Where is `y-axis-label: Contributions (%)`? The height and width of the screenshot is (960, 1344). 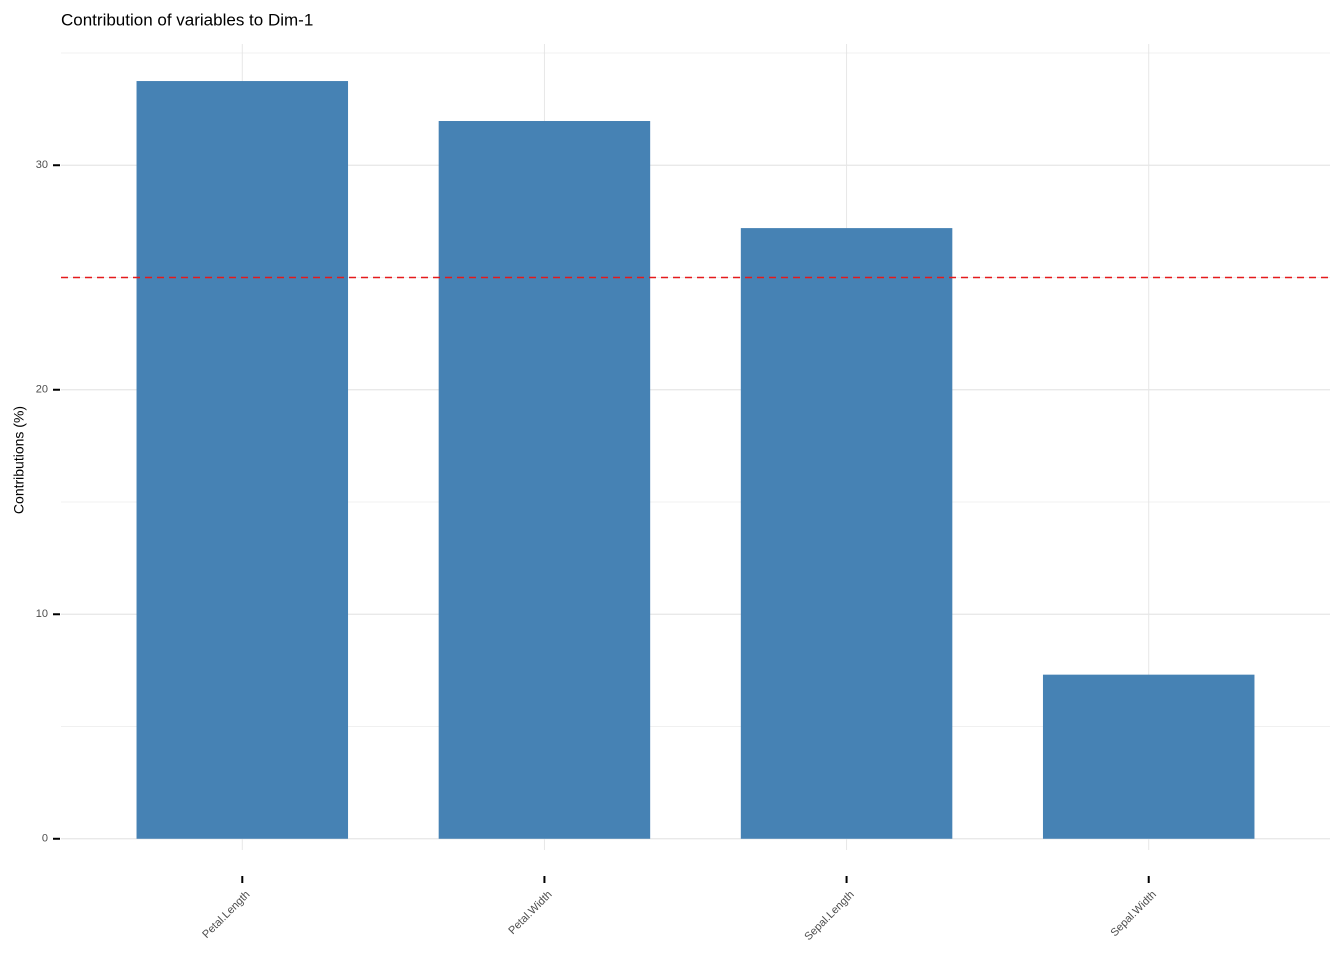 y-axis-label: Contributions (%) is located at coordinates (19, 460).